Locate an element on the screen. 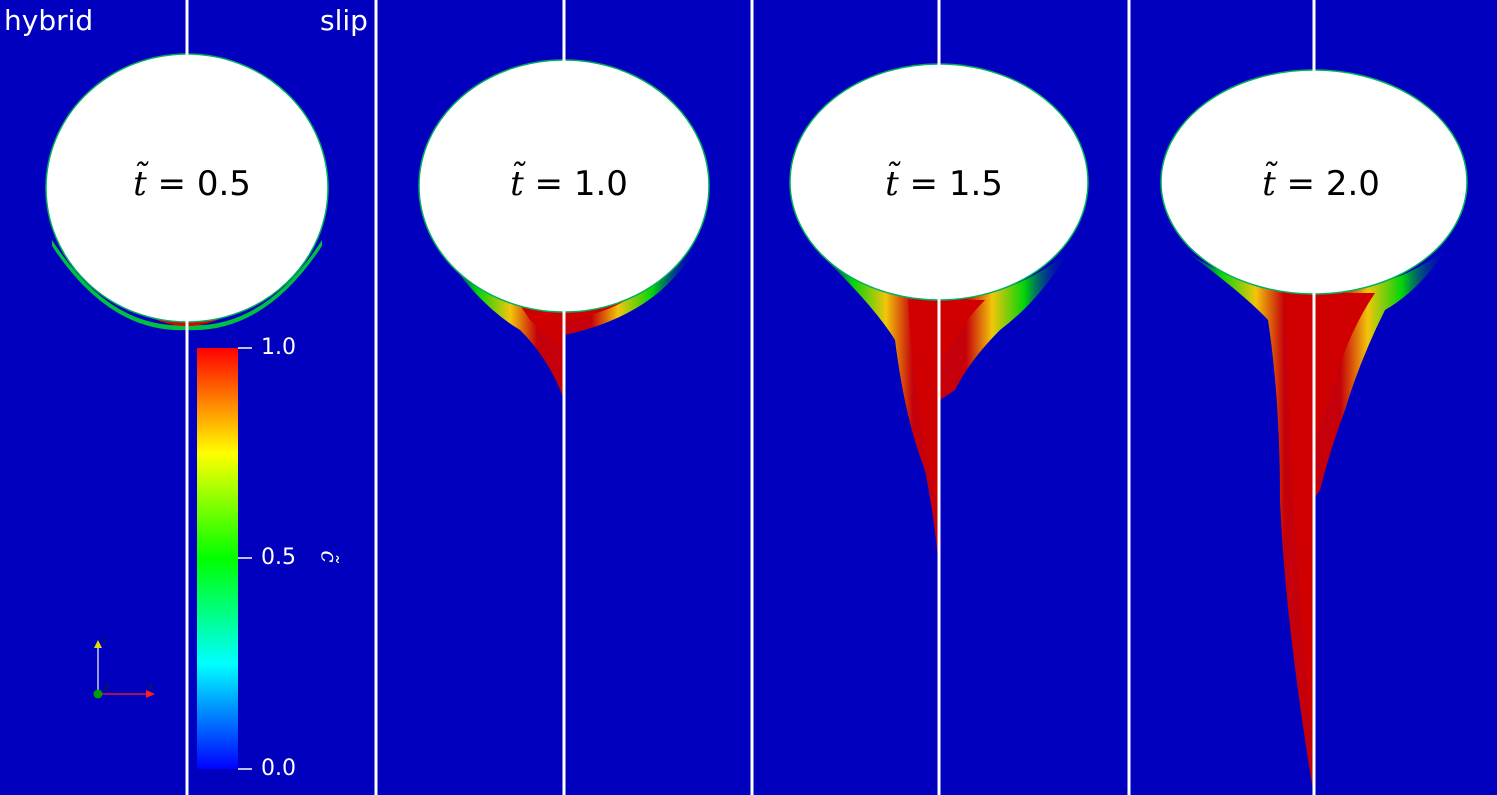 The width and height of the screenshot is (1497, 795). time-value: 1.5 is located at coordinates (975, 184).